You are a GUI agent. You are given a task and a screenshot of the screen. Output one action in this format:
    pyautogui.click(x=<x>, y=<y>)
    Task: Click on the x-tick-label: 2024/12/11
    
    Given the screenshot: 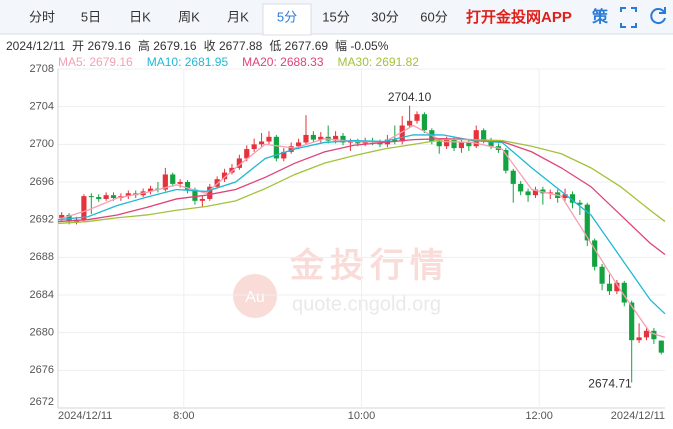 What is the action you would take?
    pyautogui.click(x=85, y=416)
    